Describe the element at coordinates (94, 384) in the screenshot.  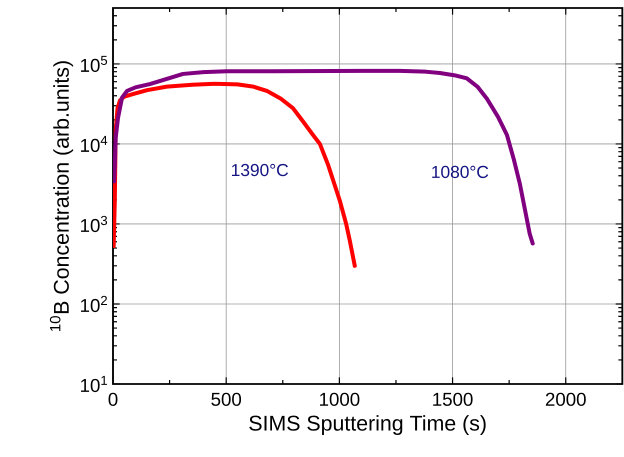
I see `y-tick-label: 10$^{1}$` at that location.